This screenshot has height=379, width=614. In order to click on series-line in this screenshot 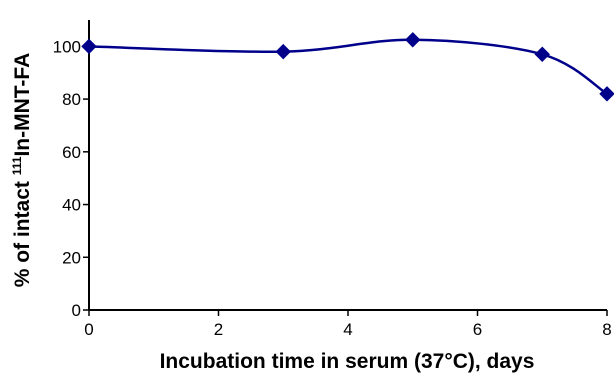, I will do `click(348, 66)`.